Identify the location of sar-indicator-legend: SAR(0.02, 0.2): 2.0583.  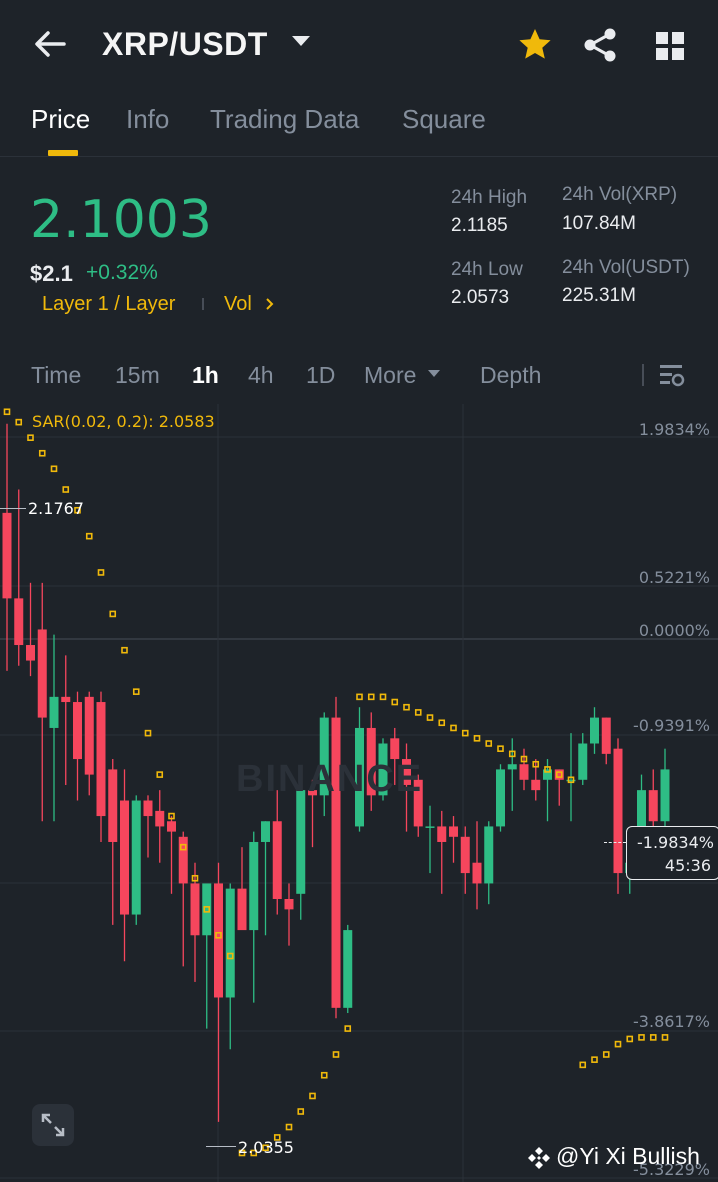
(123, 421).